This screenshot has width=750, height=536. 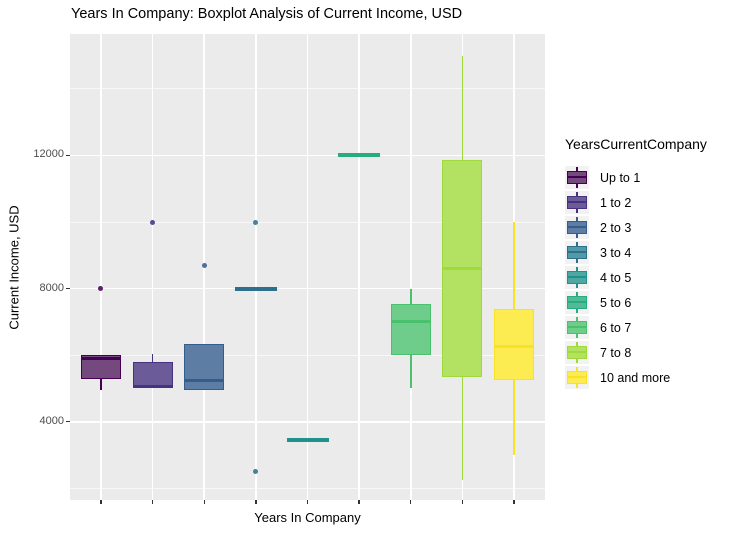 What do you see at coordinates (48, 154) in the screenshot?
I see `y-tick-label: 12000` at bounding box center [48, 154].